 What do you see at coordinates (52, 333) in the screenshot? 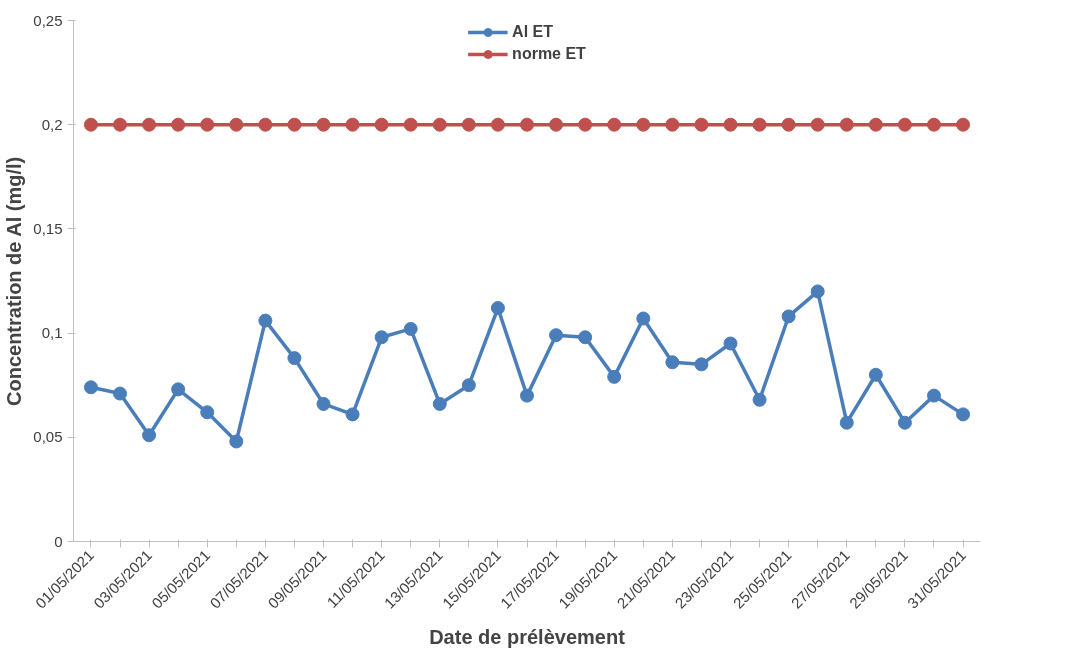
I see `y-tick-label: 0,1` at bounding box center [52, 333].